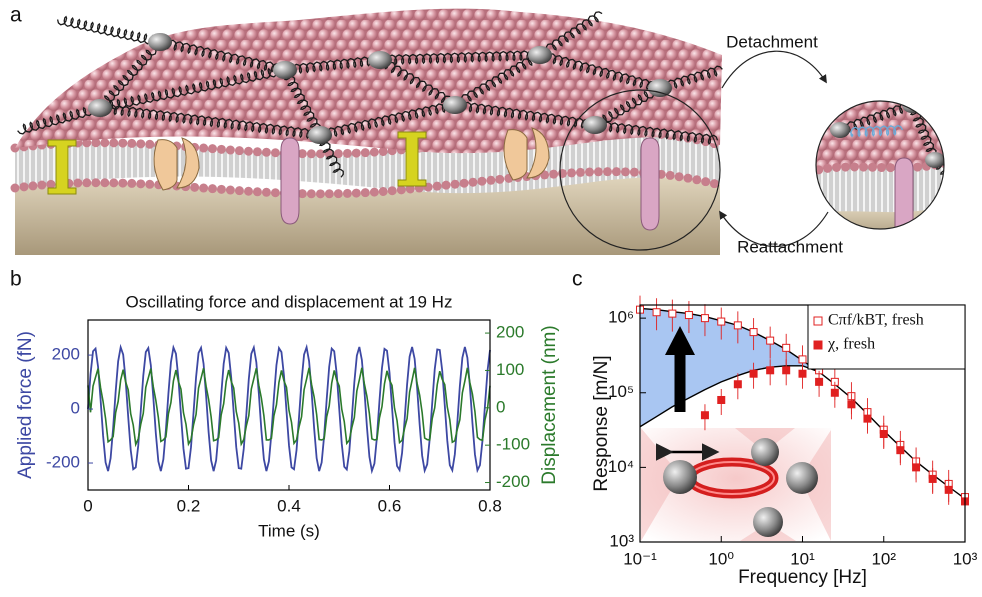 The height and width of the screenshot is (597, 982). I want to click on x-tick-label: 10⁰, so click(721, 558).